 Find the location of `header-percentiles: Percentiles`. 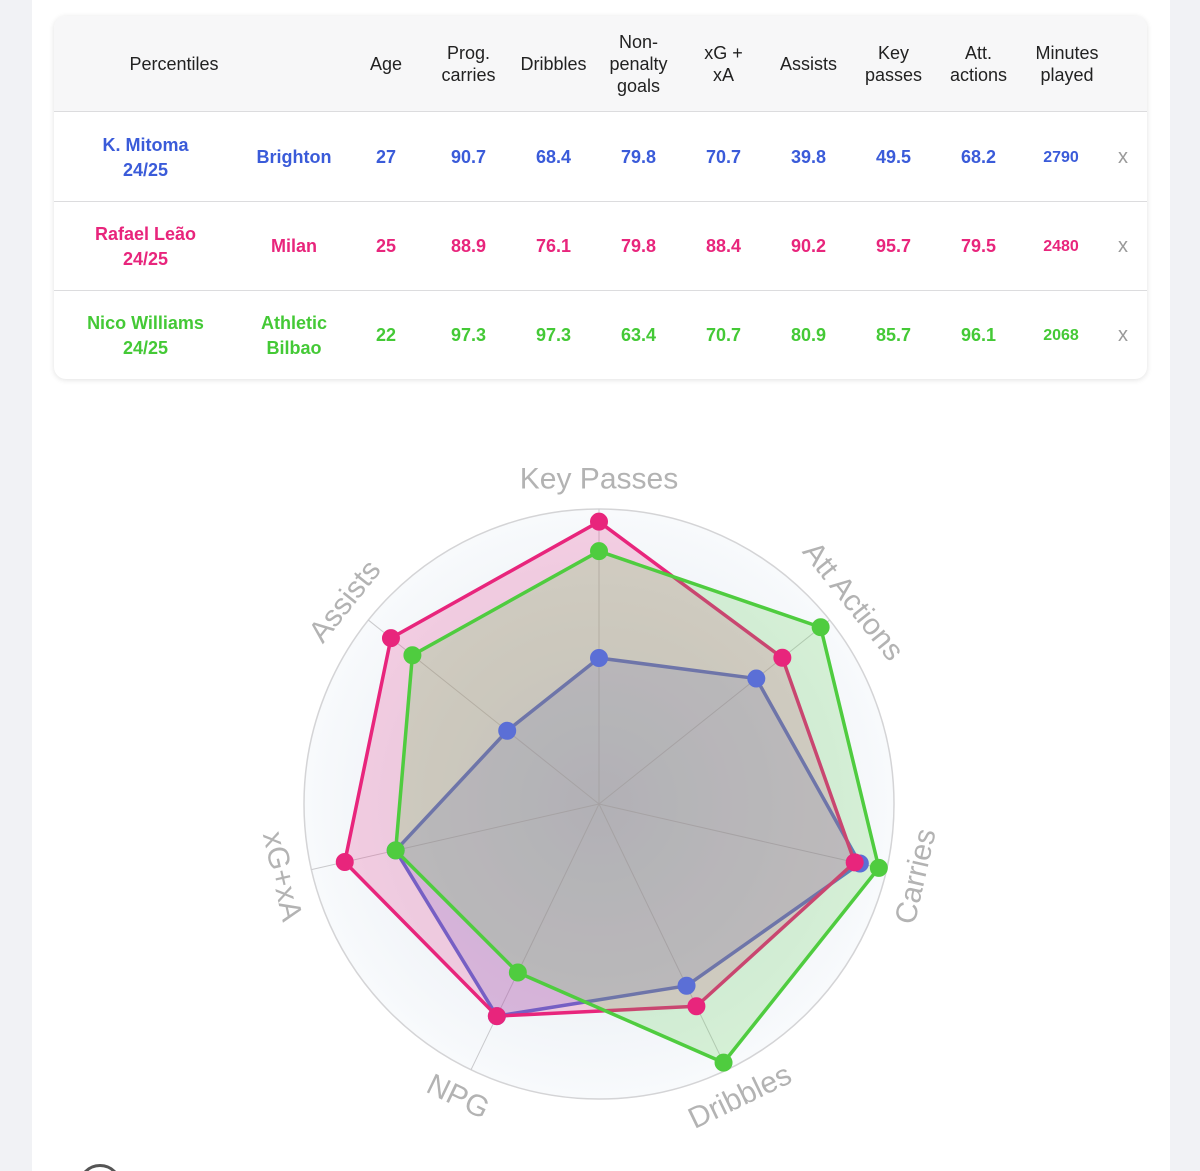

header-percentiles: Percentiles is located at coordinates (174, 64).